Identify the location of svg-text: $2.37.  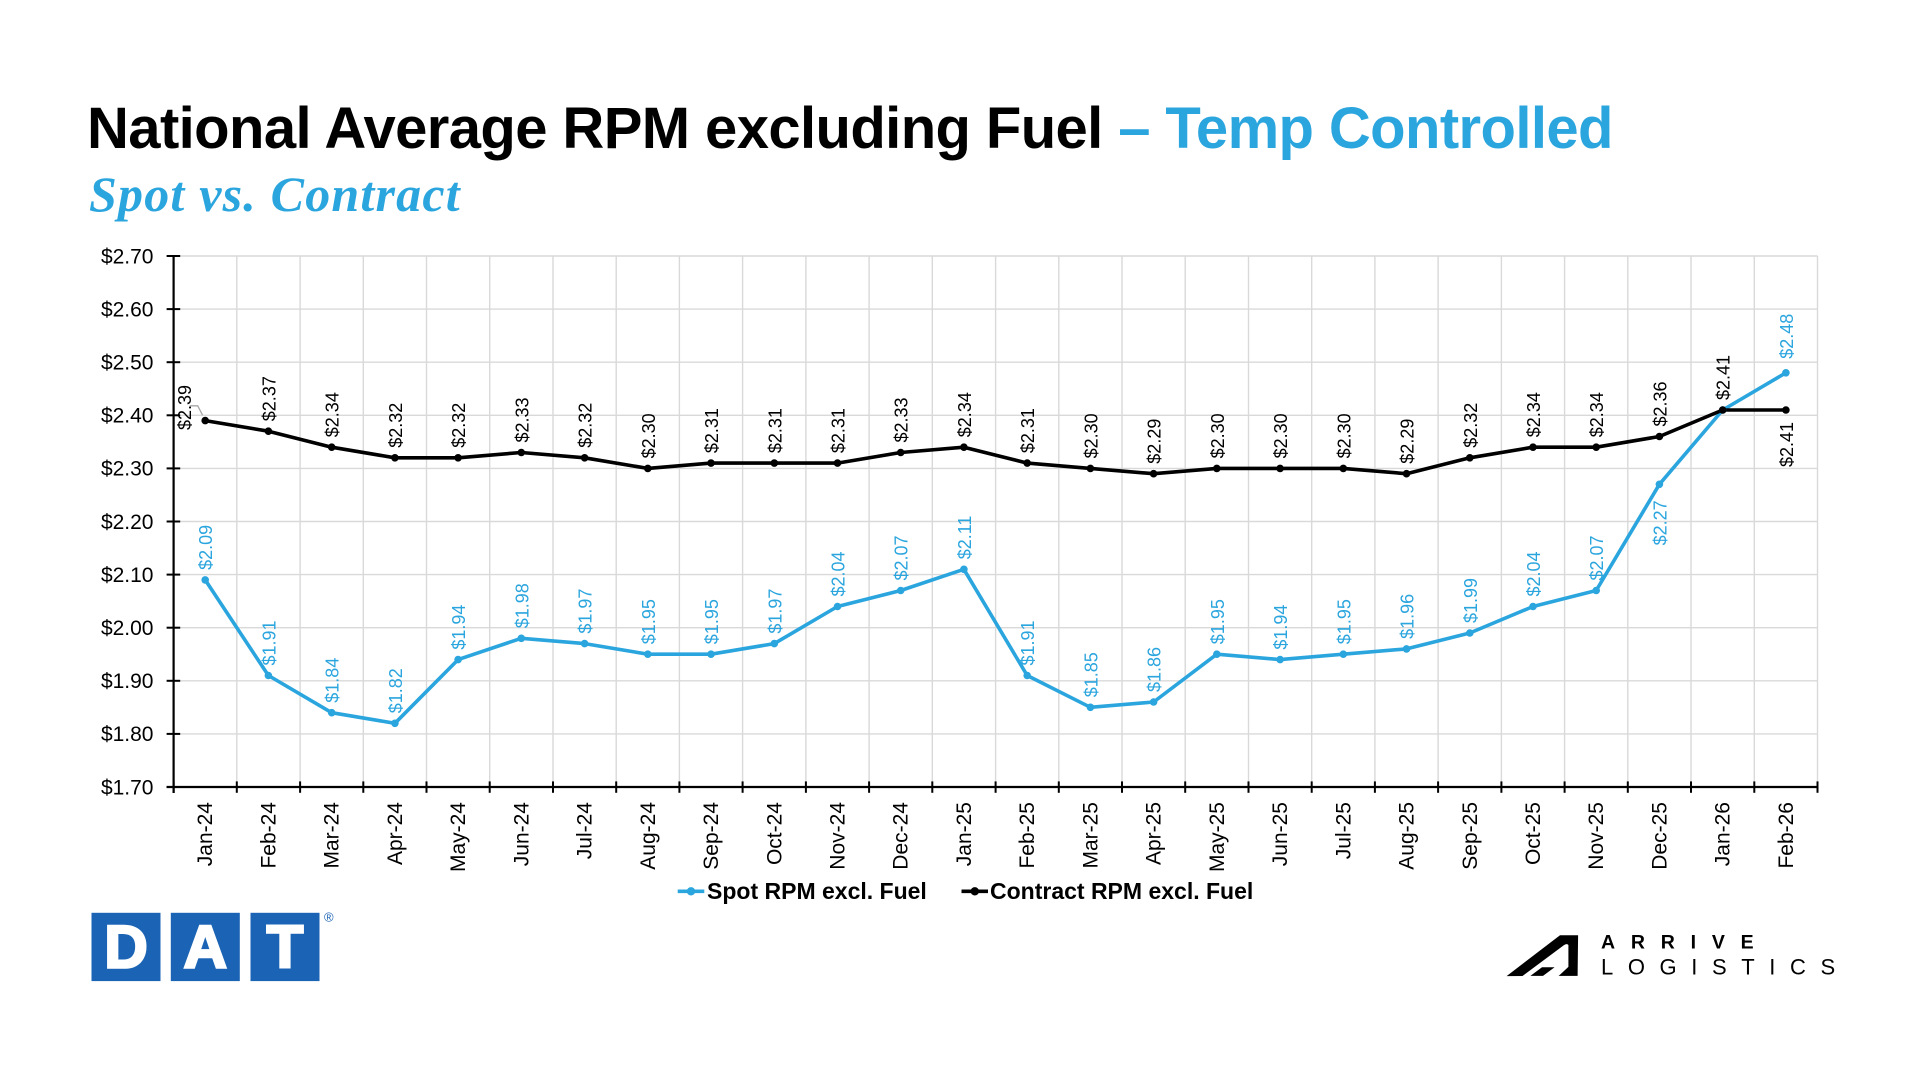
(269, 398).